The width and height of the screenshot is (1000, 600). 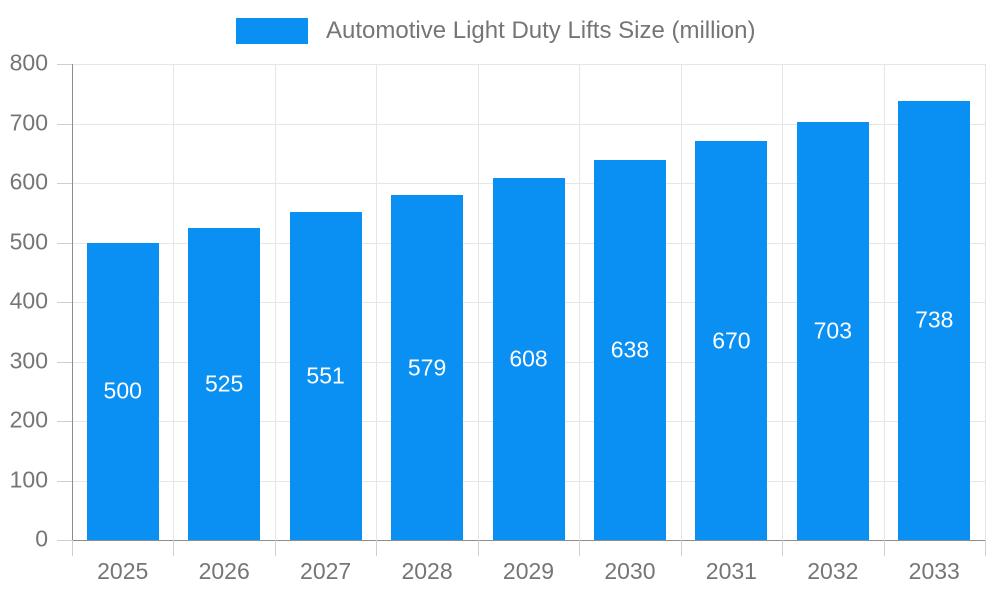 What do you see at coordinates (224, 571) in the screenshot?
I see `x-tick-label: 2026` at bounding box center [224, 571].